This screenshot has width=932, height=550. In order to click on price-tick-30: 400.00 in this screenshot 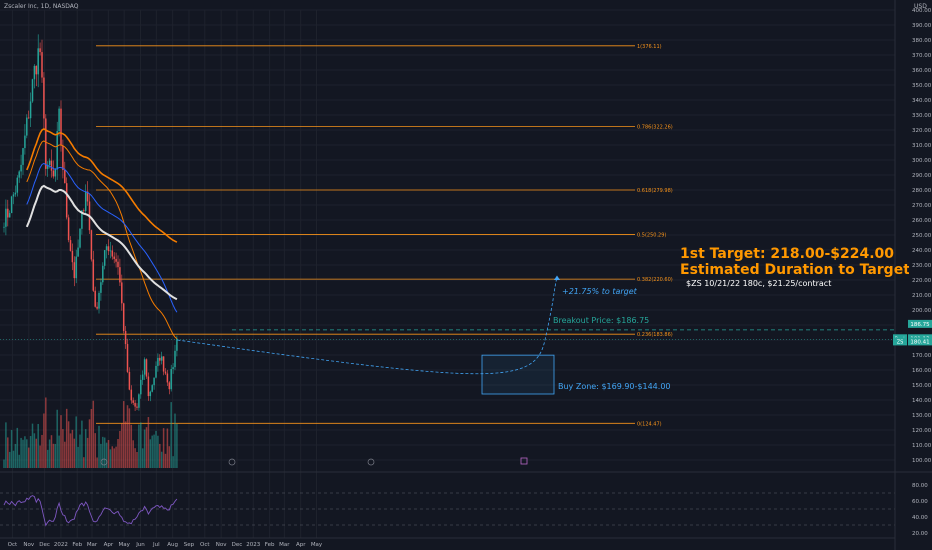, I will do `click(922, 11)`.